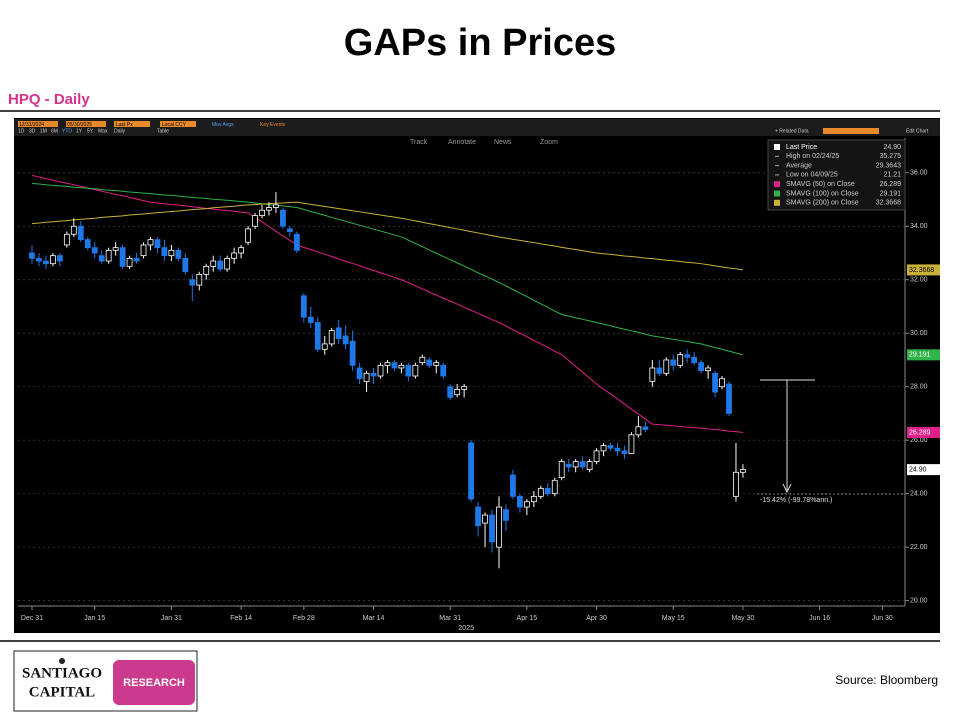 The width and height of the screenshot is (960, 720). What do you see at coordinates (891, 193) in the screenshot?
I see `legend-value: 29.191` at bounding box center [891, 193].